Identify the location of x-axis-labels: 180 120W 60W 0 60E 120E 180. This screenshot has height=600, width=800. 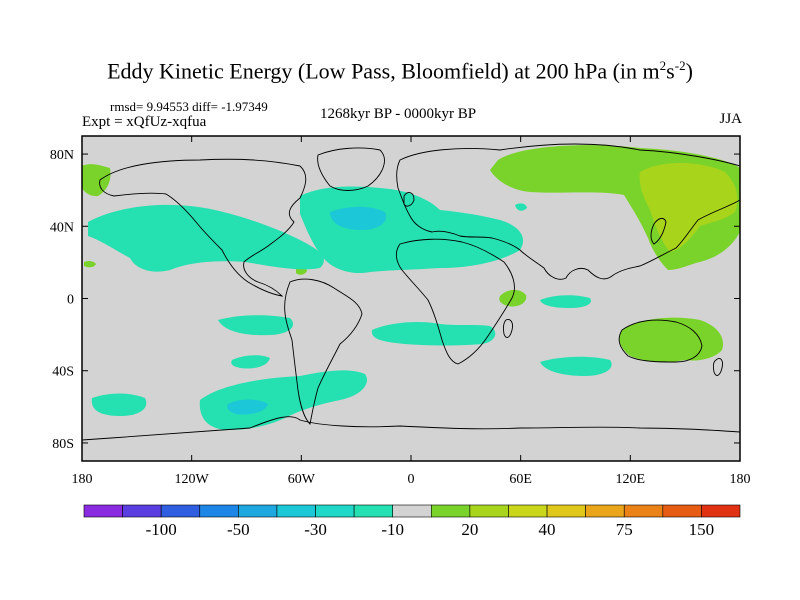
(411, 479).